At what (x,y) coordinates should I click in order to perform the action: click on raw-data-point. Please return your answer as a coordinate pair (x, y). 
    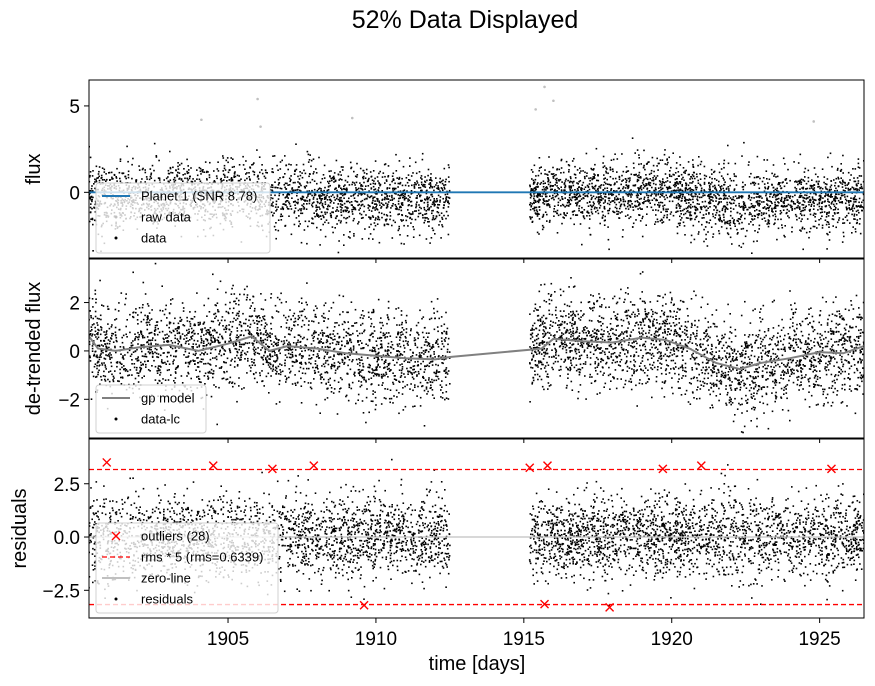
    Looking at the image, I should click on (814, 121).